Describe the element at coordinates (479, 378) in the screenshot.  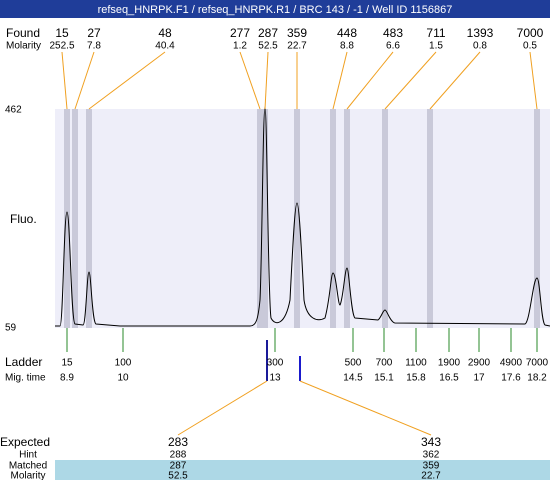
I see `mig-time: 17` at that location.